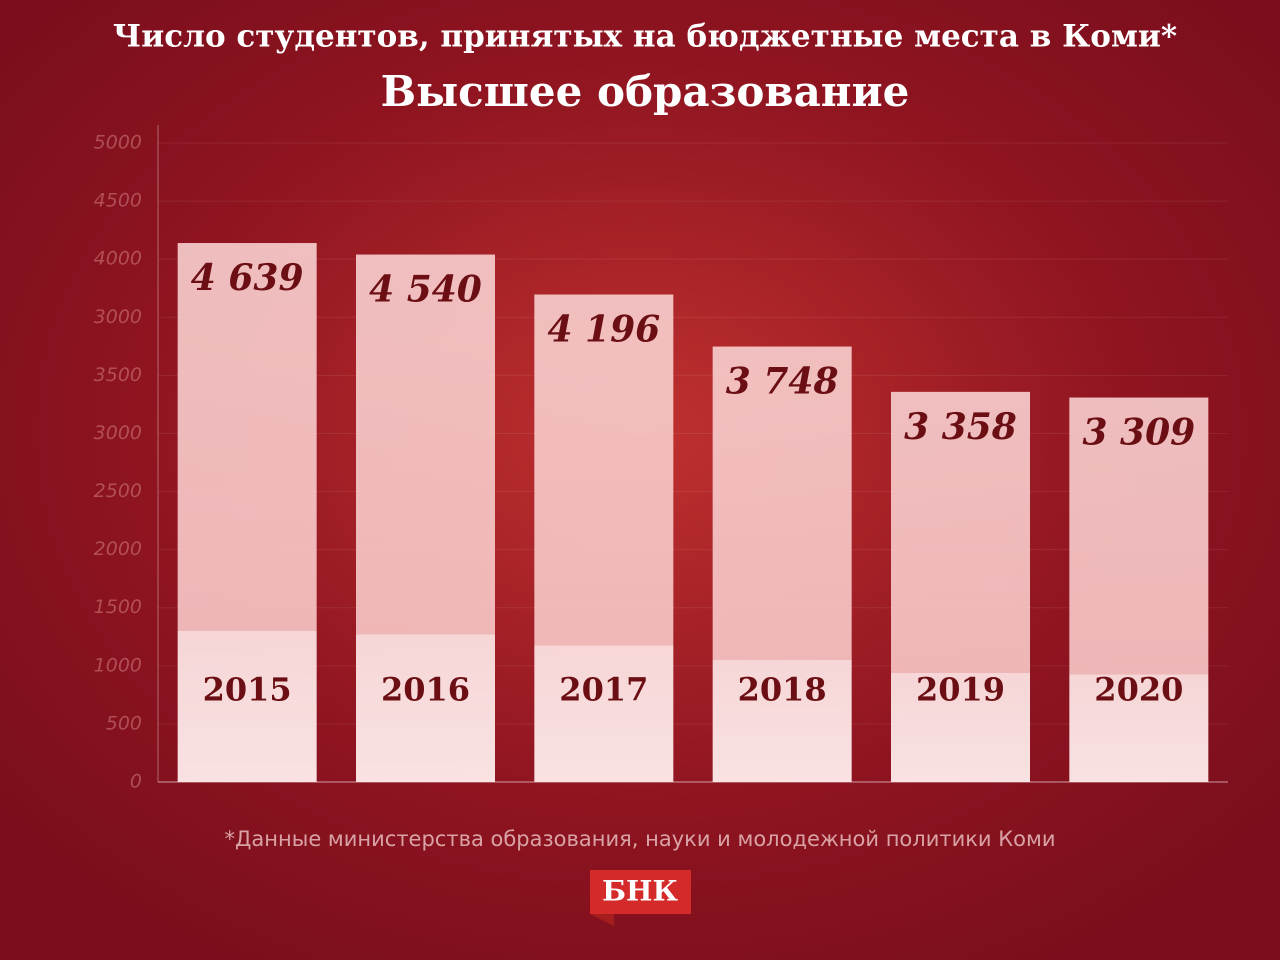  What do you see at coordinates (118, 259) in the screenshot?
I see `y-tick-label: 4000` at bounding box center [118, 259].